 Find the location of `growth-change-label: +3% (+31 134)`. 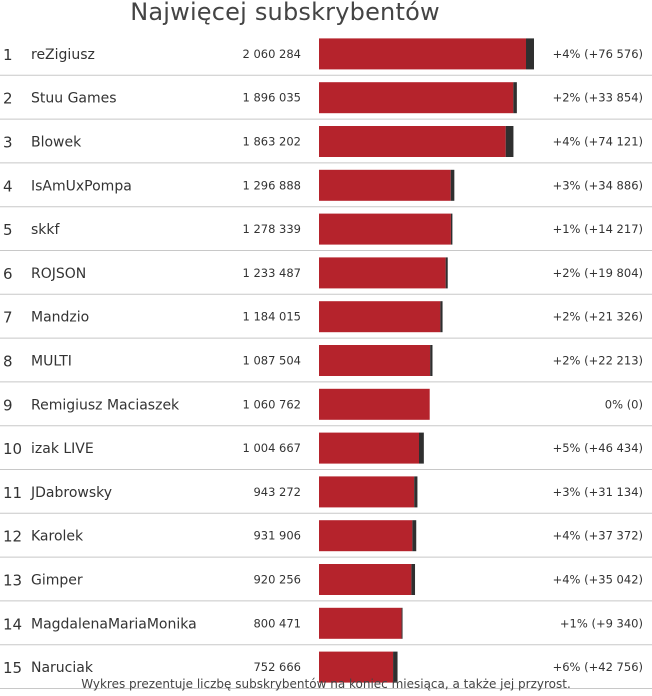

growth-change-label: +3% (+31 134) is located at coordinates (598, 492).